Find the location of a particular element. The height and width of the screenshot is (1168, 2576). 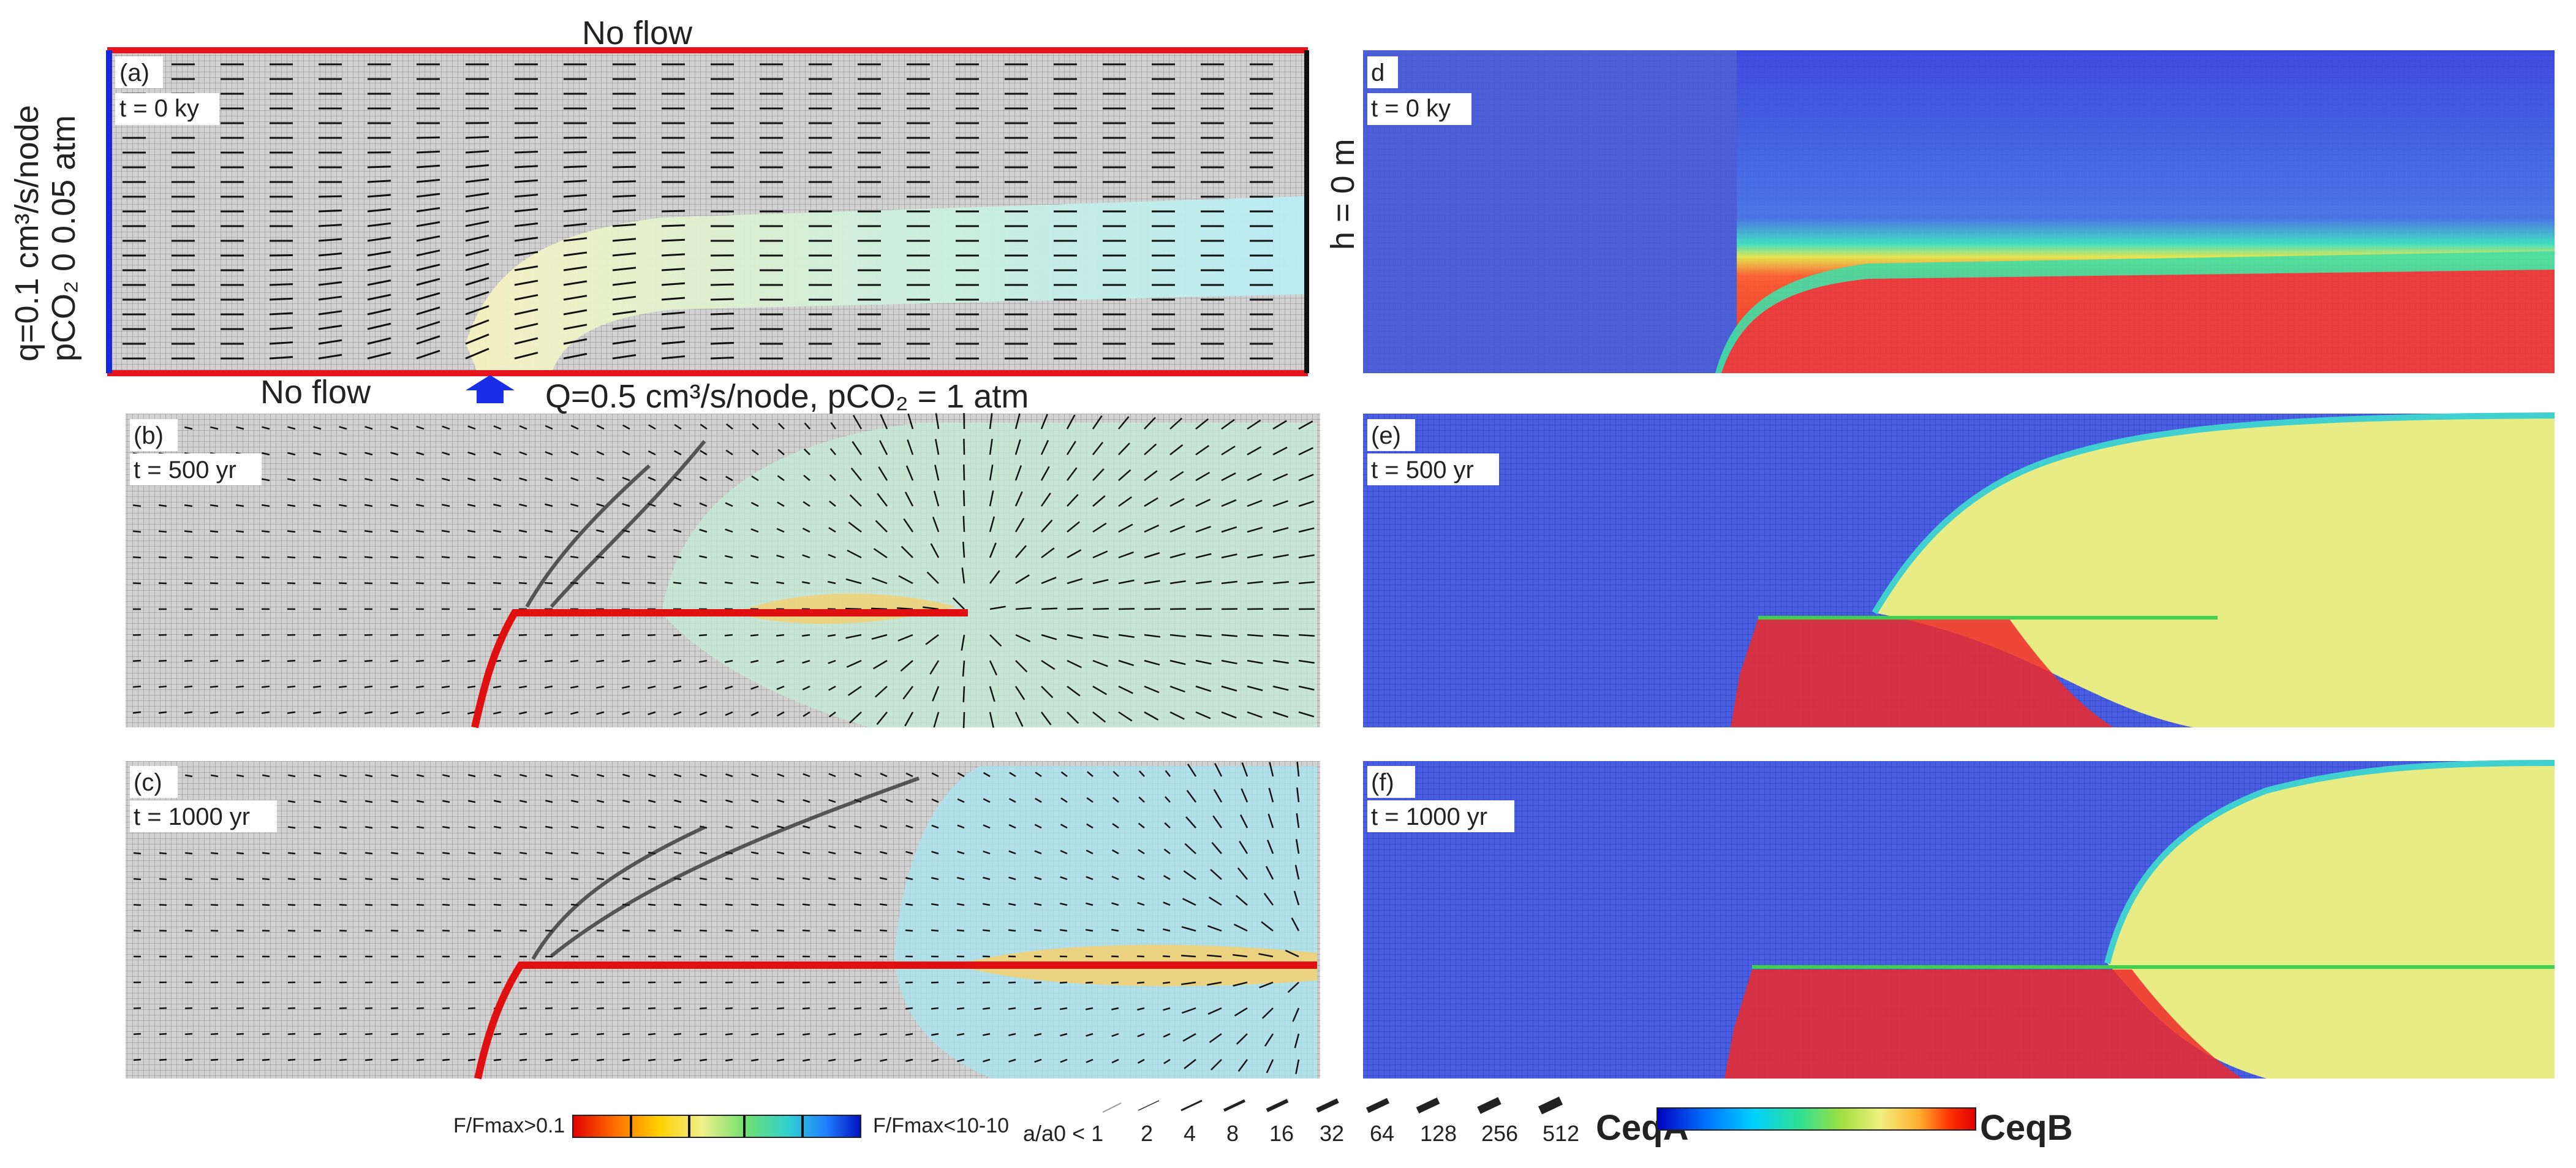

panel-b: (b) t = 500 yr is located at coordinates (723, 570).